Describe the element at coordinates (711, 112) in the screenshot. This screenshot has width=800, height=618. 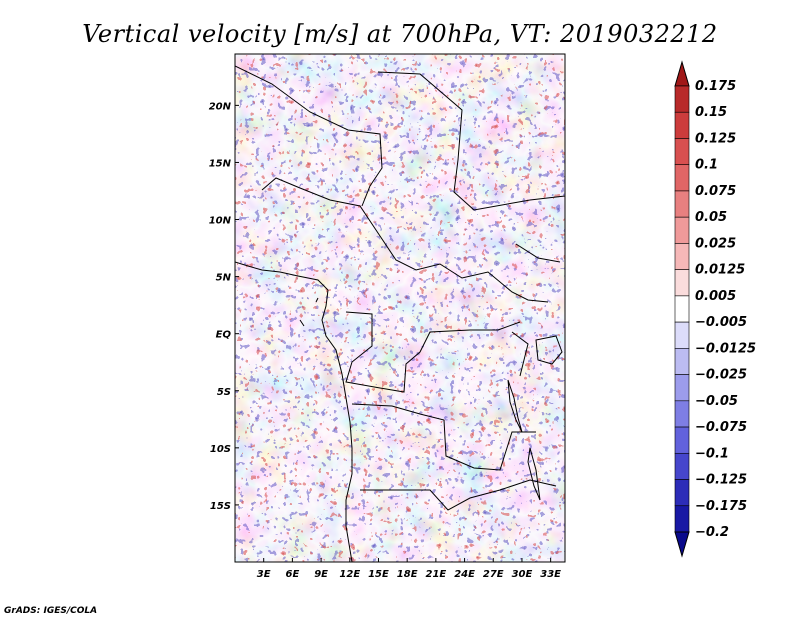
I see `colorbar-label: 0.15` at that location.